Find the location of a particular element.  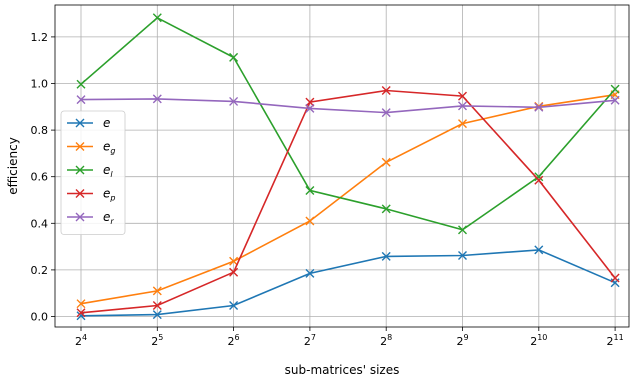

series-e-r-line is located at coordinates (348, 106).